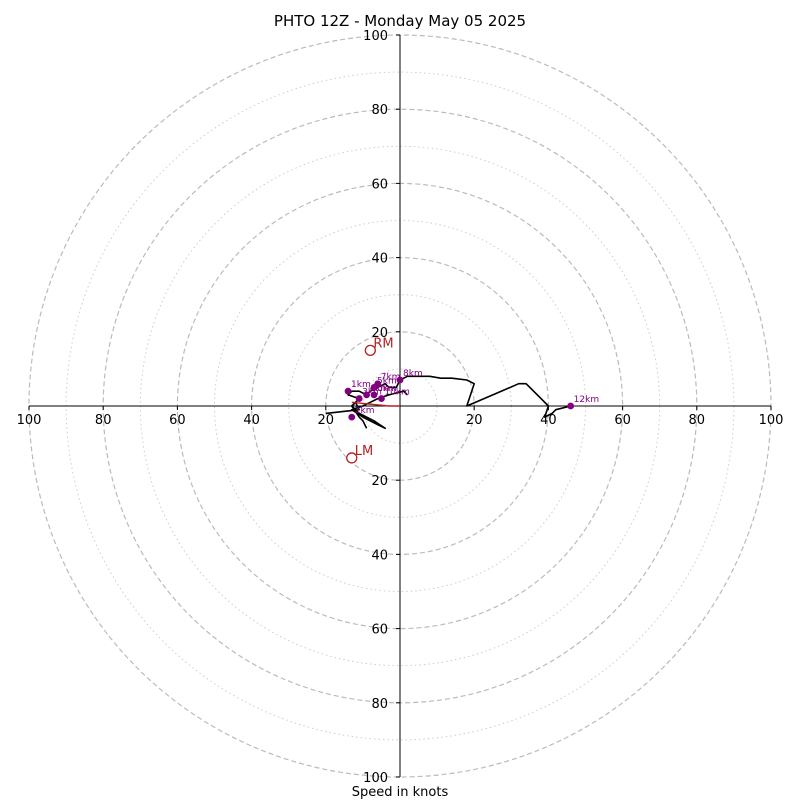  What do you see at coordinates (387, 381) in the screenshot?
I see `km-marker-label: 5km` at bounding box center [387, 381].